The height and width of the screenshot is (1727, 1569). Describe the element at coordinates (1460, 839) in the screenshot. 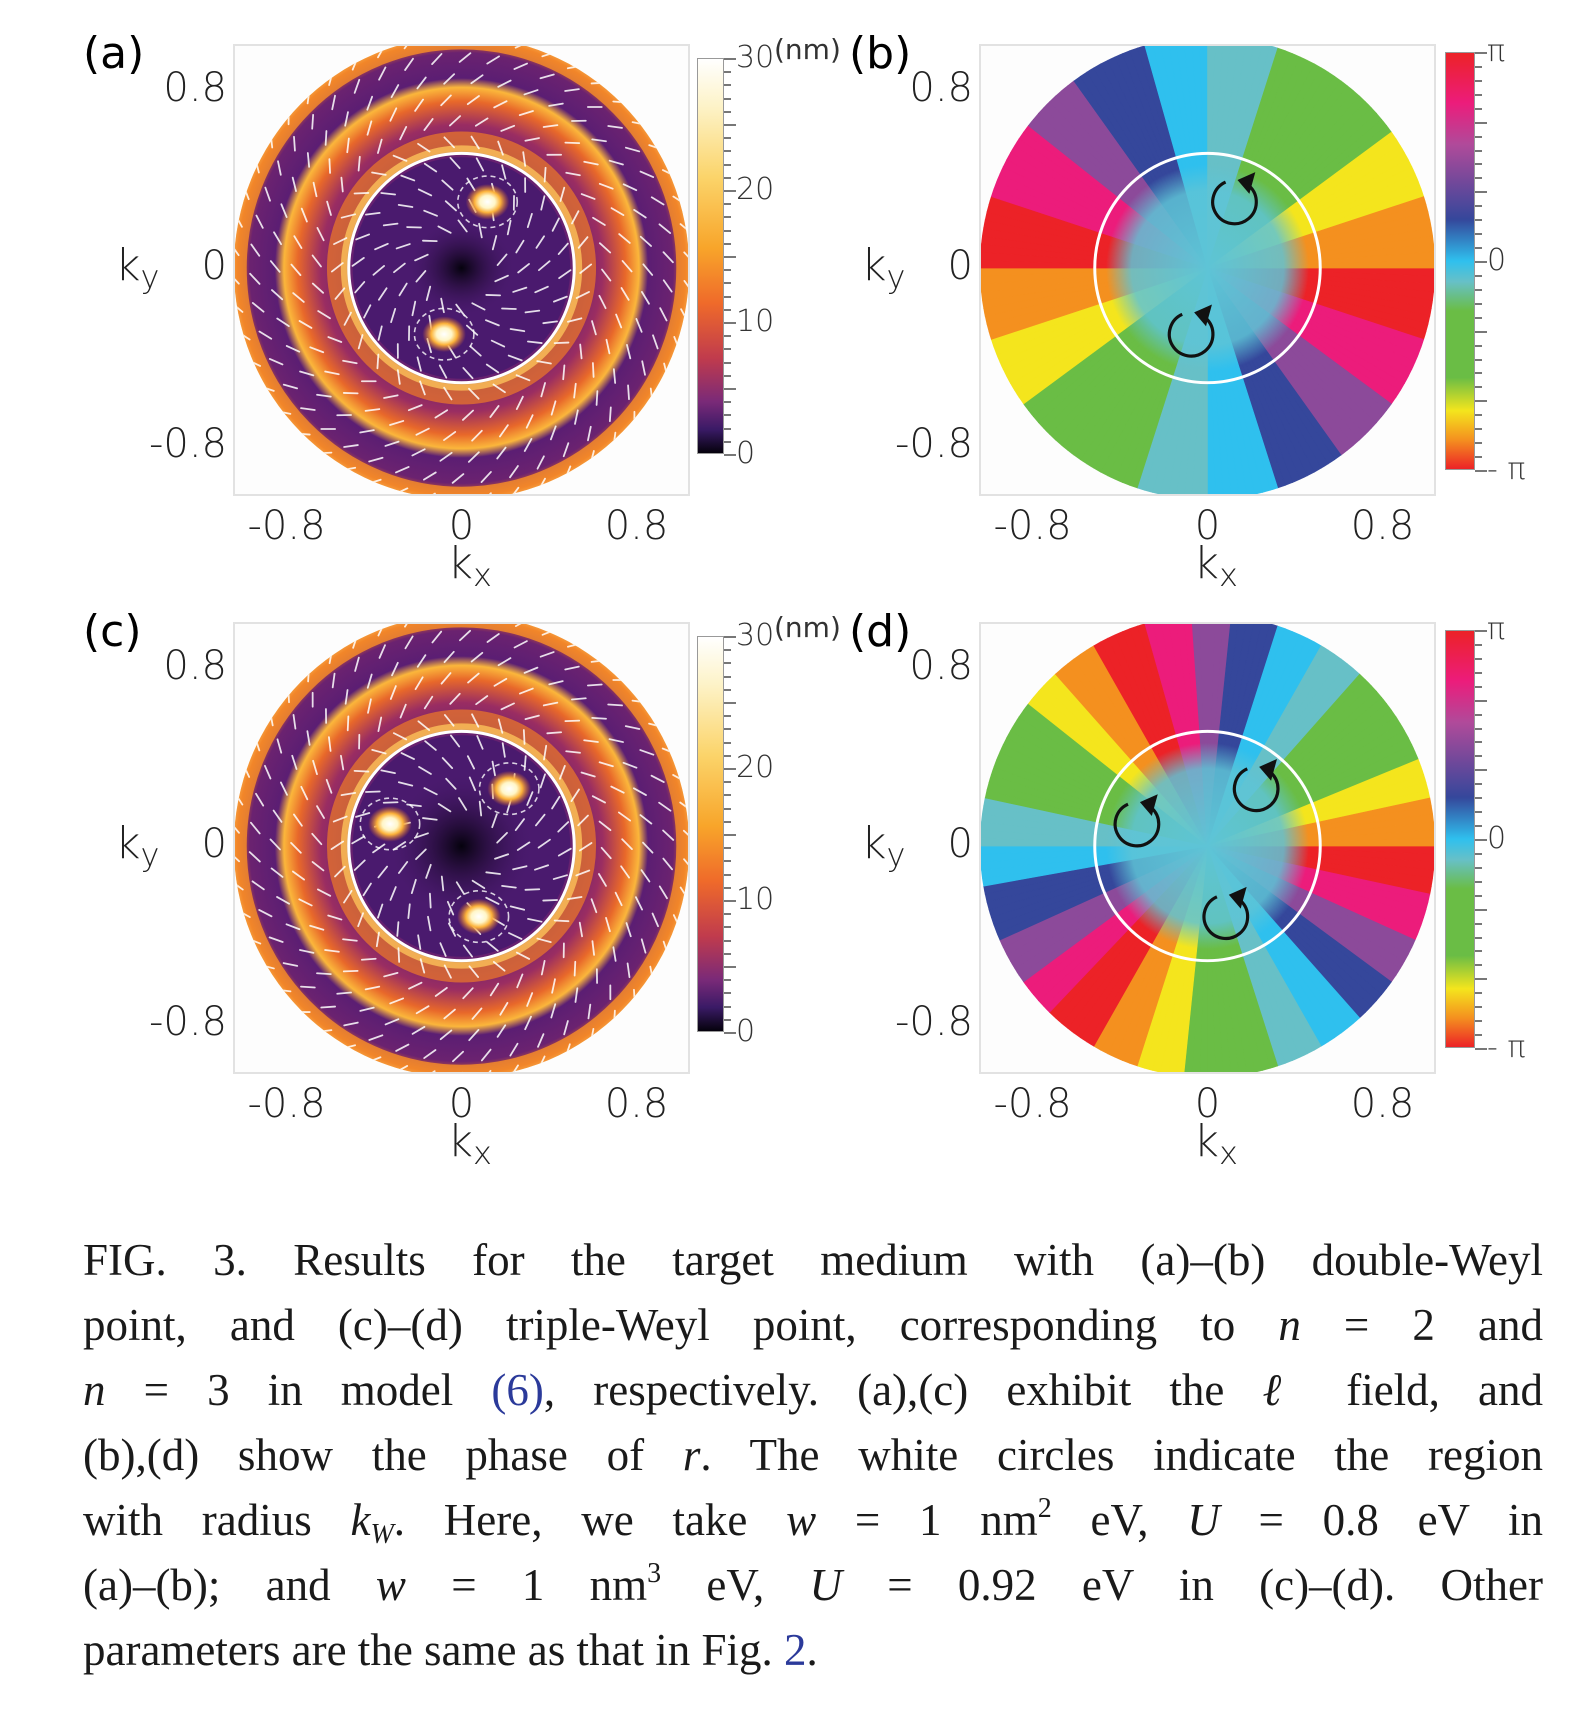

I see `colorbar-d` at that location.